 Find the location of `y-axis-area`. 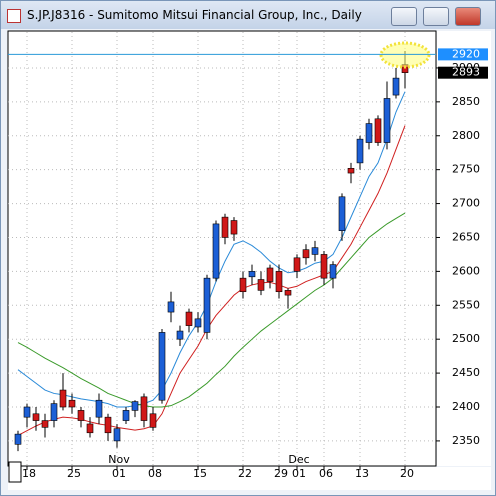

y-axis-area is located at coordinates (464, 248).